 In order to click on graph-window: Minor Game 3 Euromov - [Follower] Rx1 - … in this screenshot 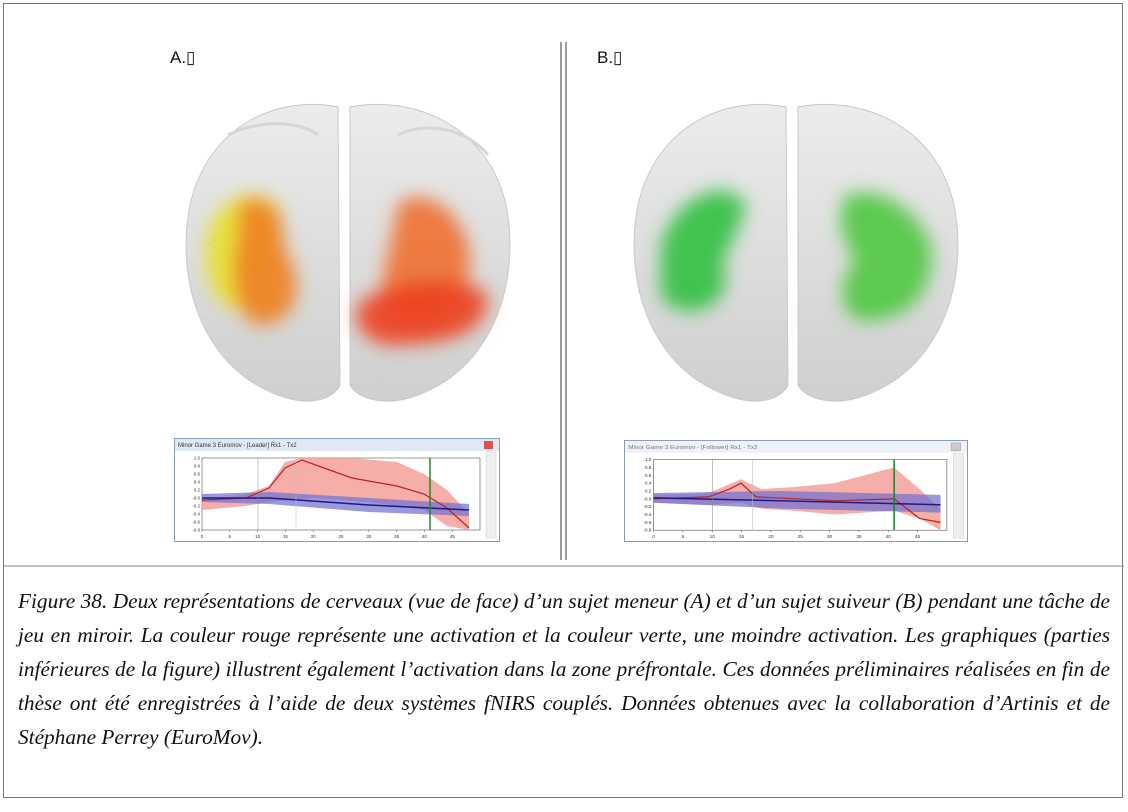, I will do `click(796, 491)`.